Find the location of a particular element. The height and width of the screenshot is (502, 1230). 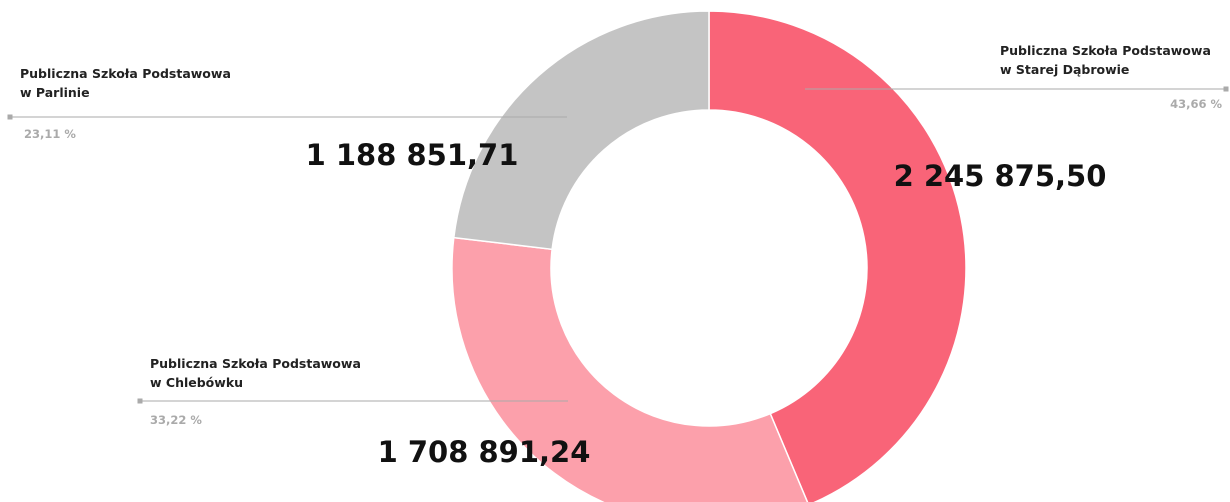

donut-slice is located at coordinates (581, 130).